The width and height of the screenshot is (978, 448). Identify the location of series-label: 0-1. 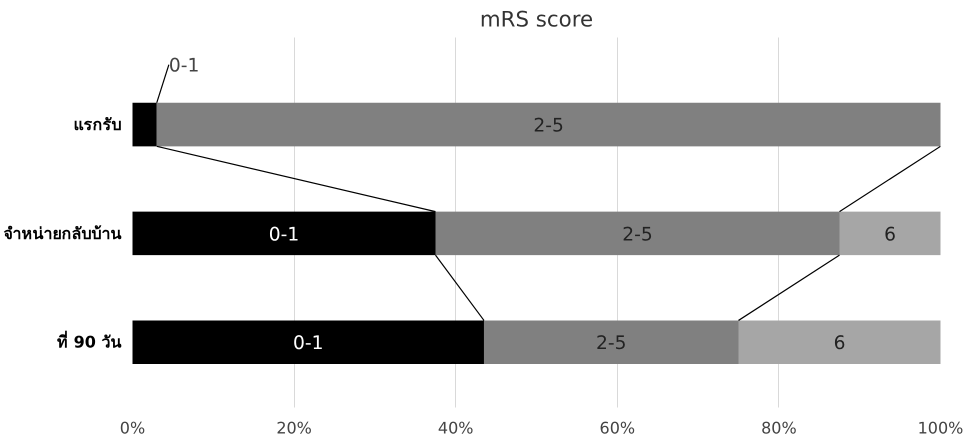
(284, 235).